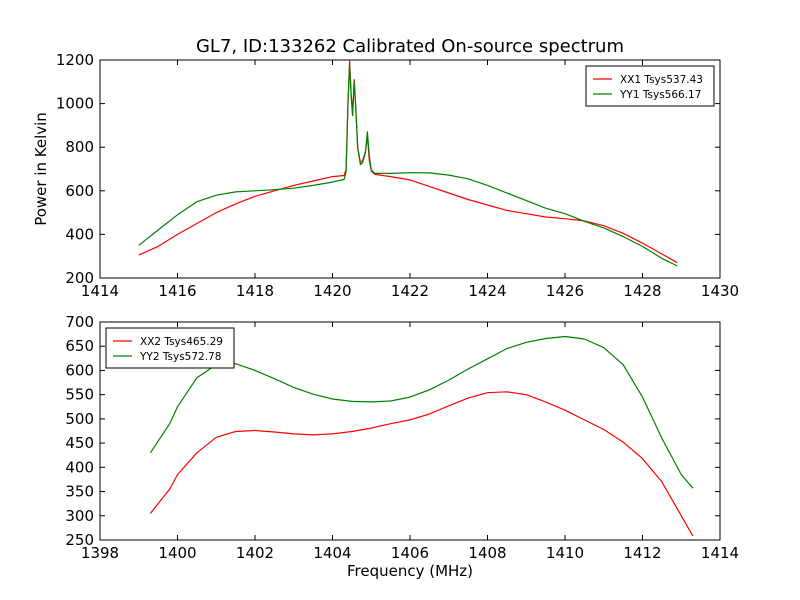 The width and height of the screenshot is (800, 600). Describe the element at coordinates (79, 516) in the screenshot. I see `y-tick-label: 300` at that location.